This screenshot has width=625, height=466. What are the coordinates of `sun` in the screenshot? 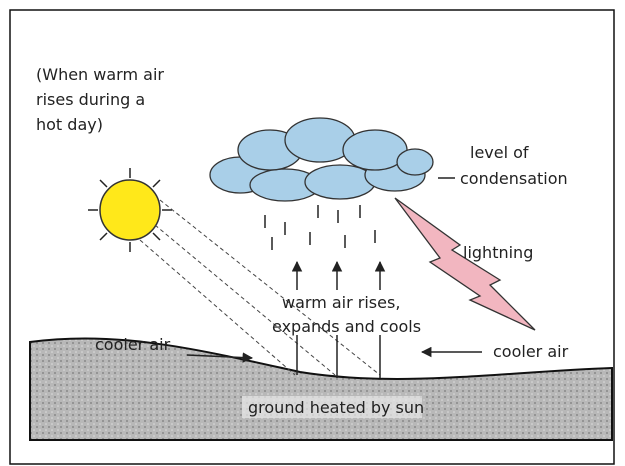 It's located at (130, 210).